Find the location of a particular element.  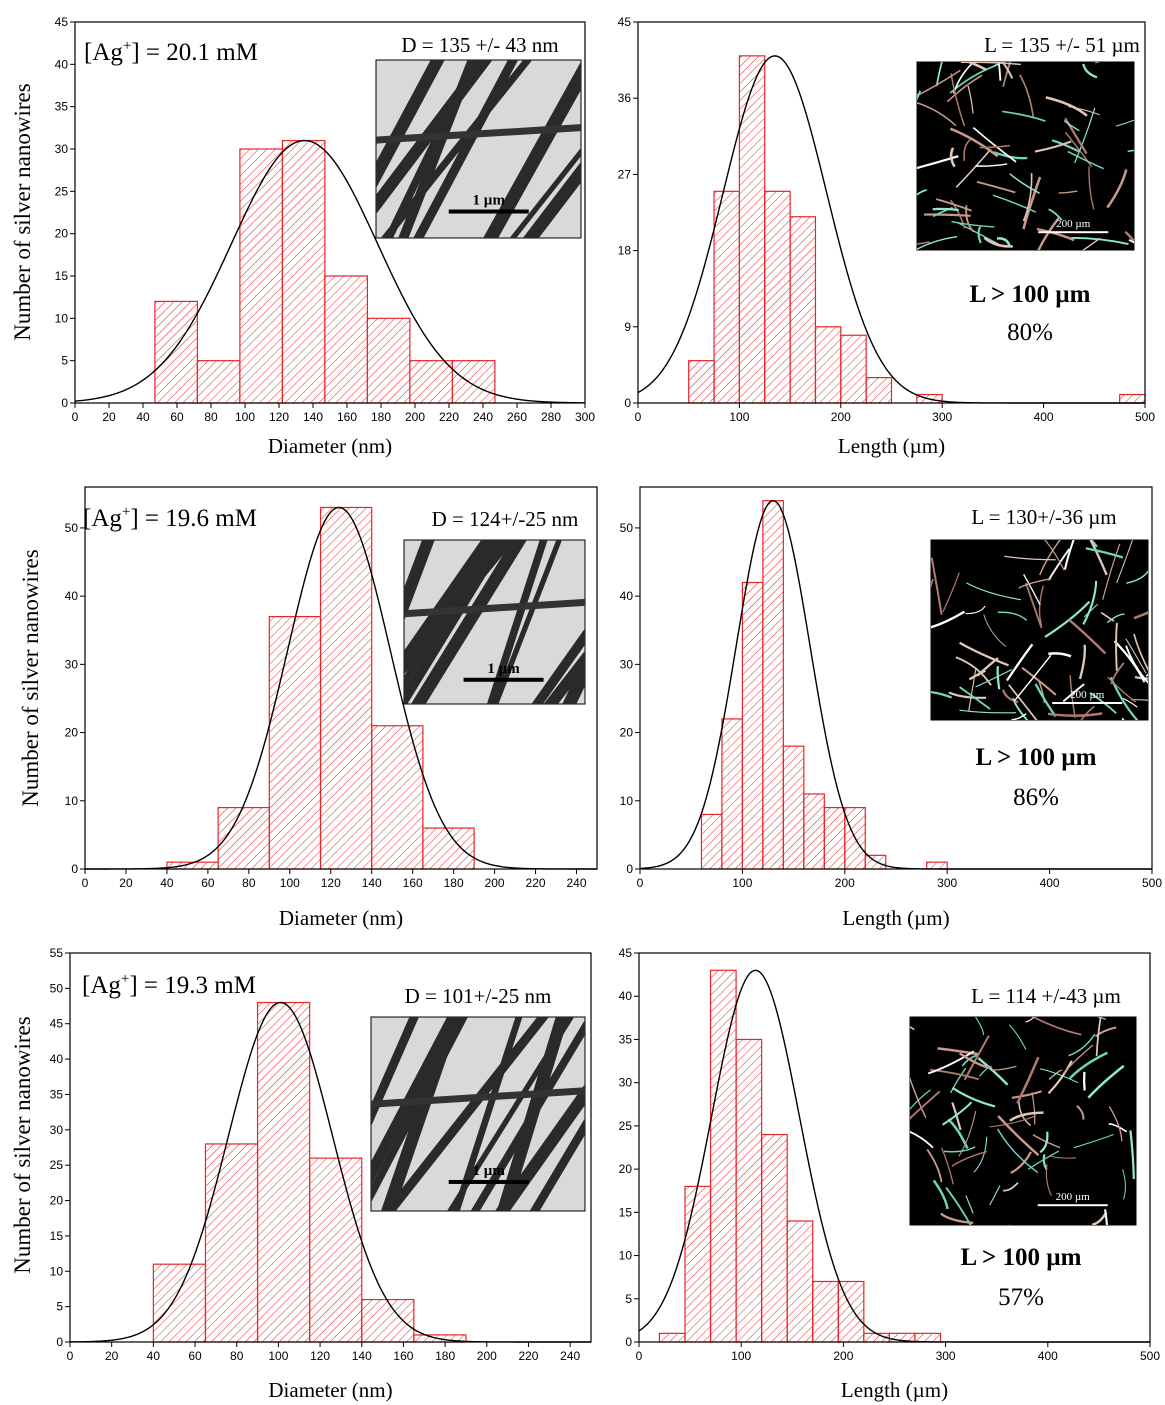

x-axis-label: Diameter (nm) is located at coordinates (330, 446).